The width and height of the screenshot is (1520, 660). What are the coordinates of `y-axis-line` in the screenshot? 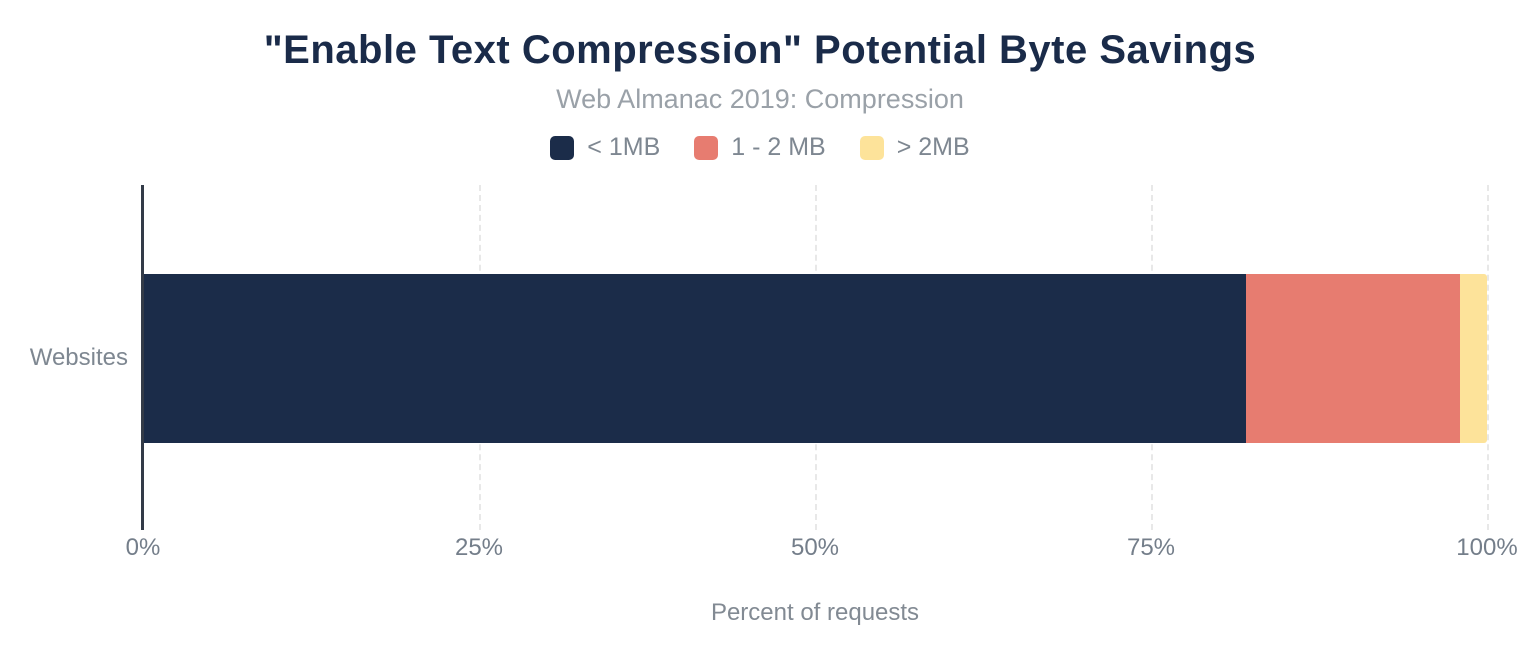 It's located at (142, 357).